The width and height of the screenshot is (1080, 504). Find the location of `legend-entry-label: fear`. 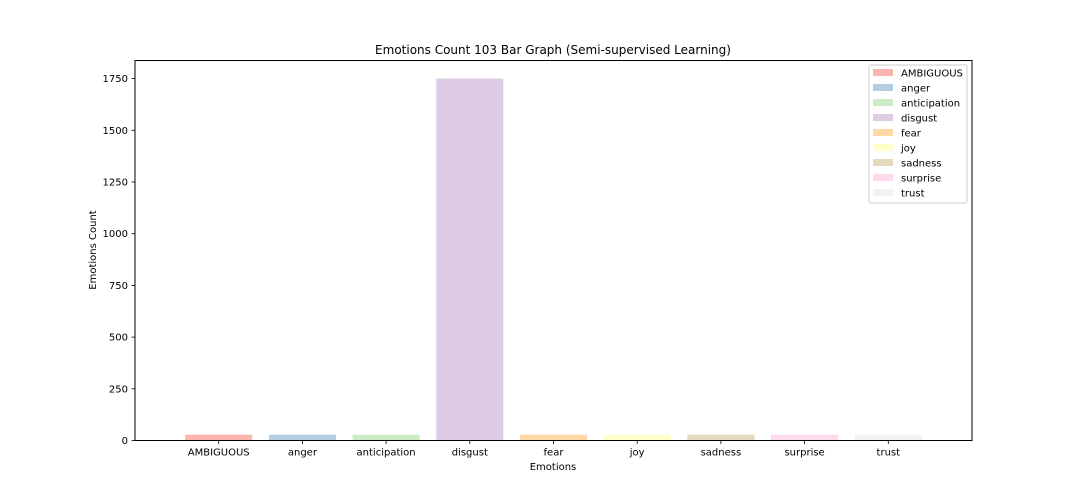

legend-entry-label: fear is located at coordinates (911, 134).